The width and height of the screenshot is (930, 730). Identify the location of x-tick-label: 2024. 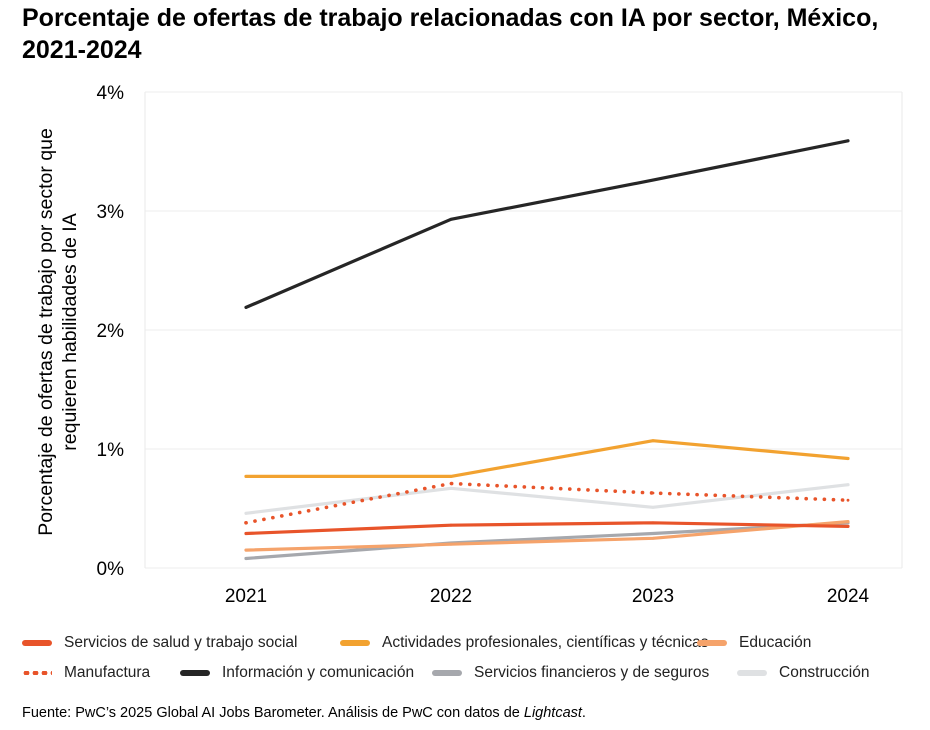
(848, 596).